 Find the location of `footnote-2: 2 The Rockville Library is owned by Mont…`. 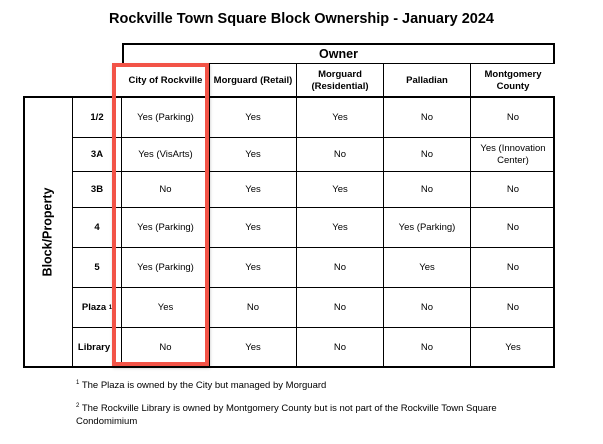

footnote-2: 2 The Rockville Library is owned by Mont… is located at coordinates (286, 415).